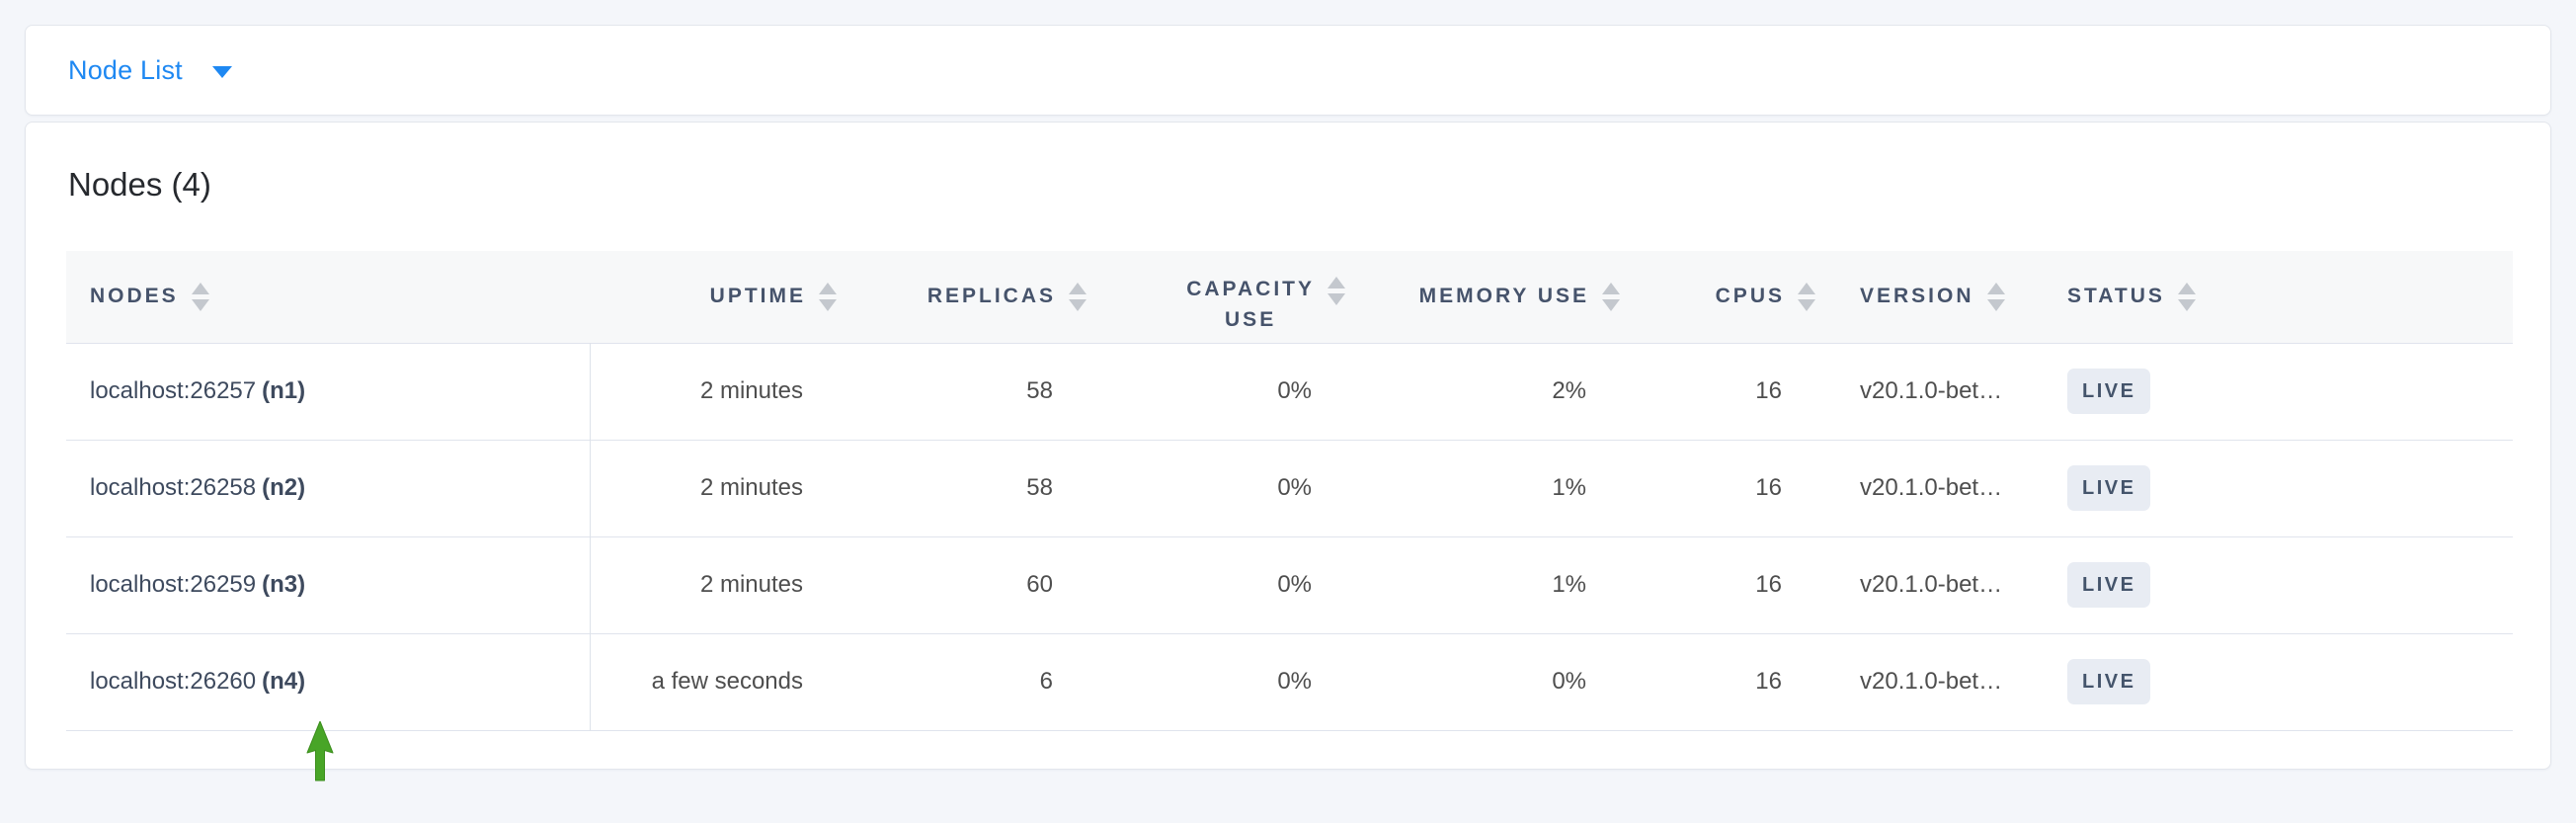 This screenshot has width=2576, height=823. What do you see at coordinates (328, 297) in the screenshot?
I see `column-header-nodes: NODES` at bounding box center [328, 297].